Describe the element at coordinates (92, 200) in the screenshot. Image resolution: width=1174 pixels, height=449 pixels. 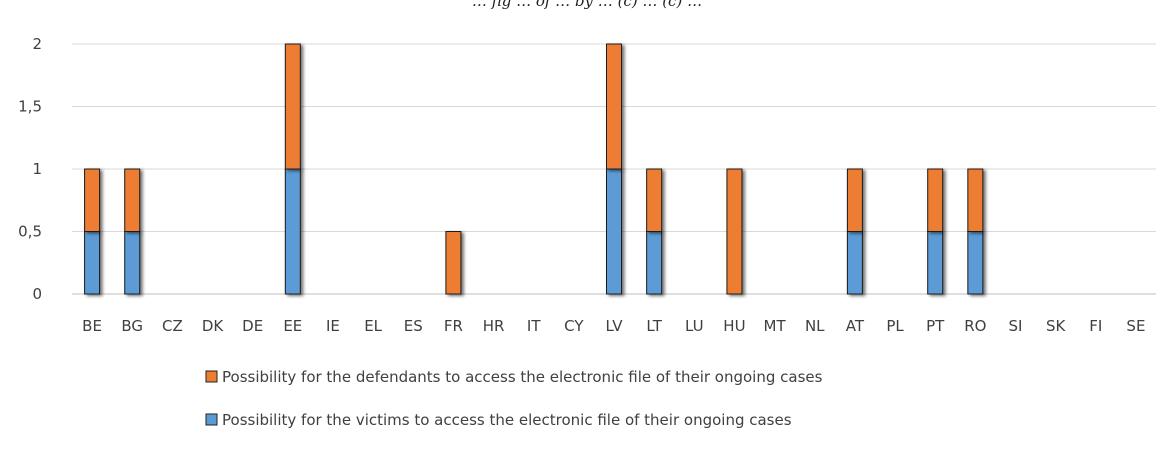
I see `bar-defendants-be` at that location.